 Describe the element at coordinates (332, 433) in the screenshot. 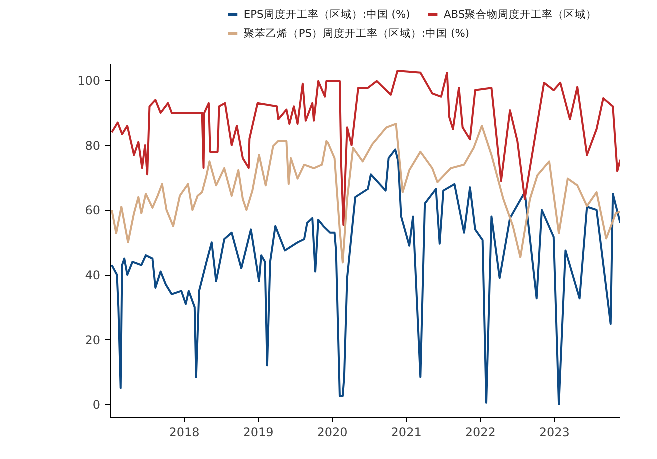

I see `x-tick-label: 2020` at that location.